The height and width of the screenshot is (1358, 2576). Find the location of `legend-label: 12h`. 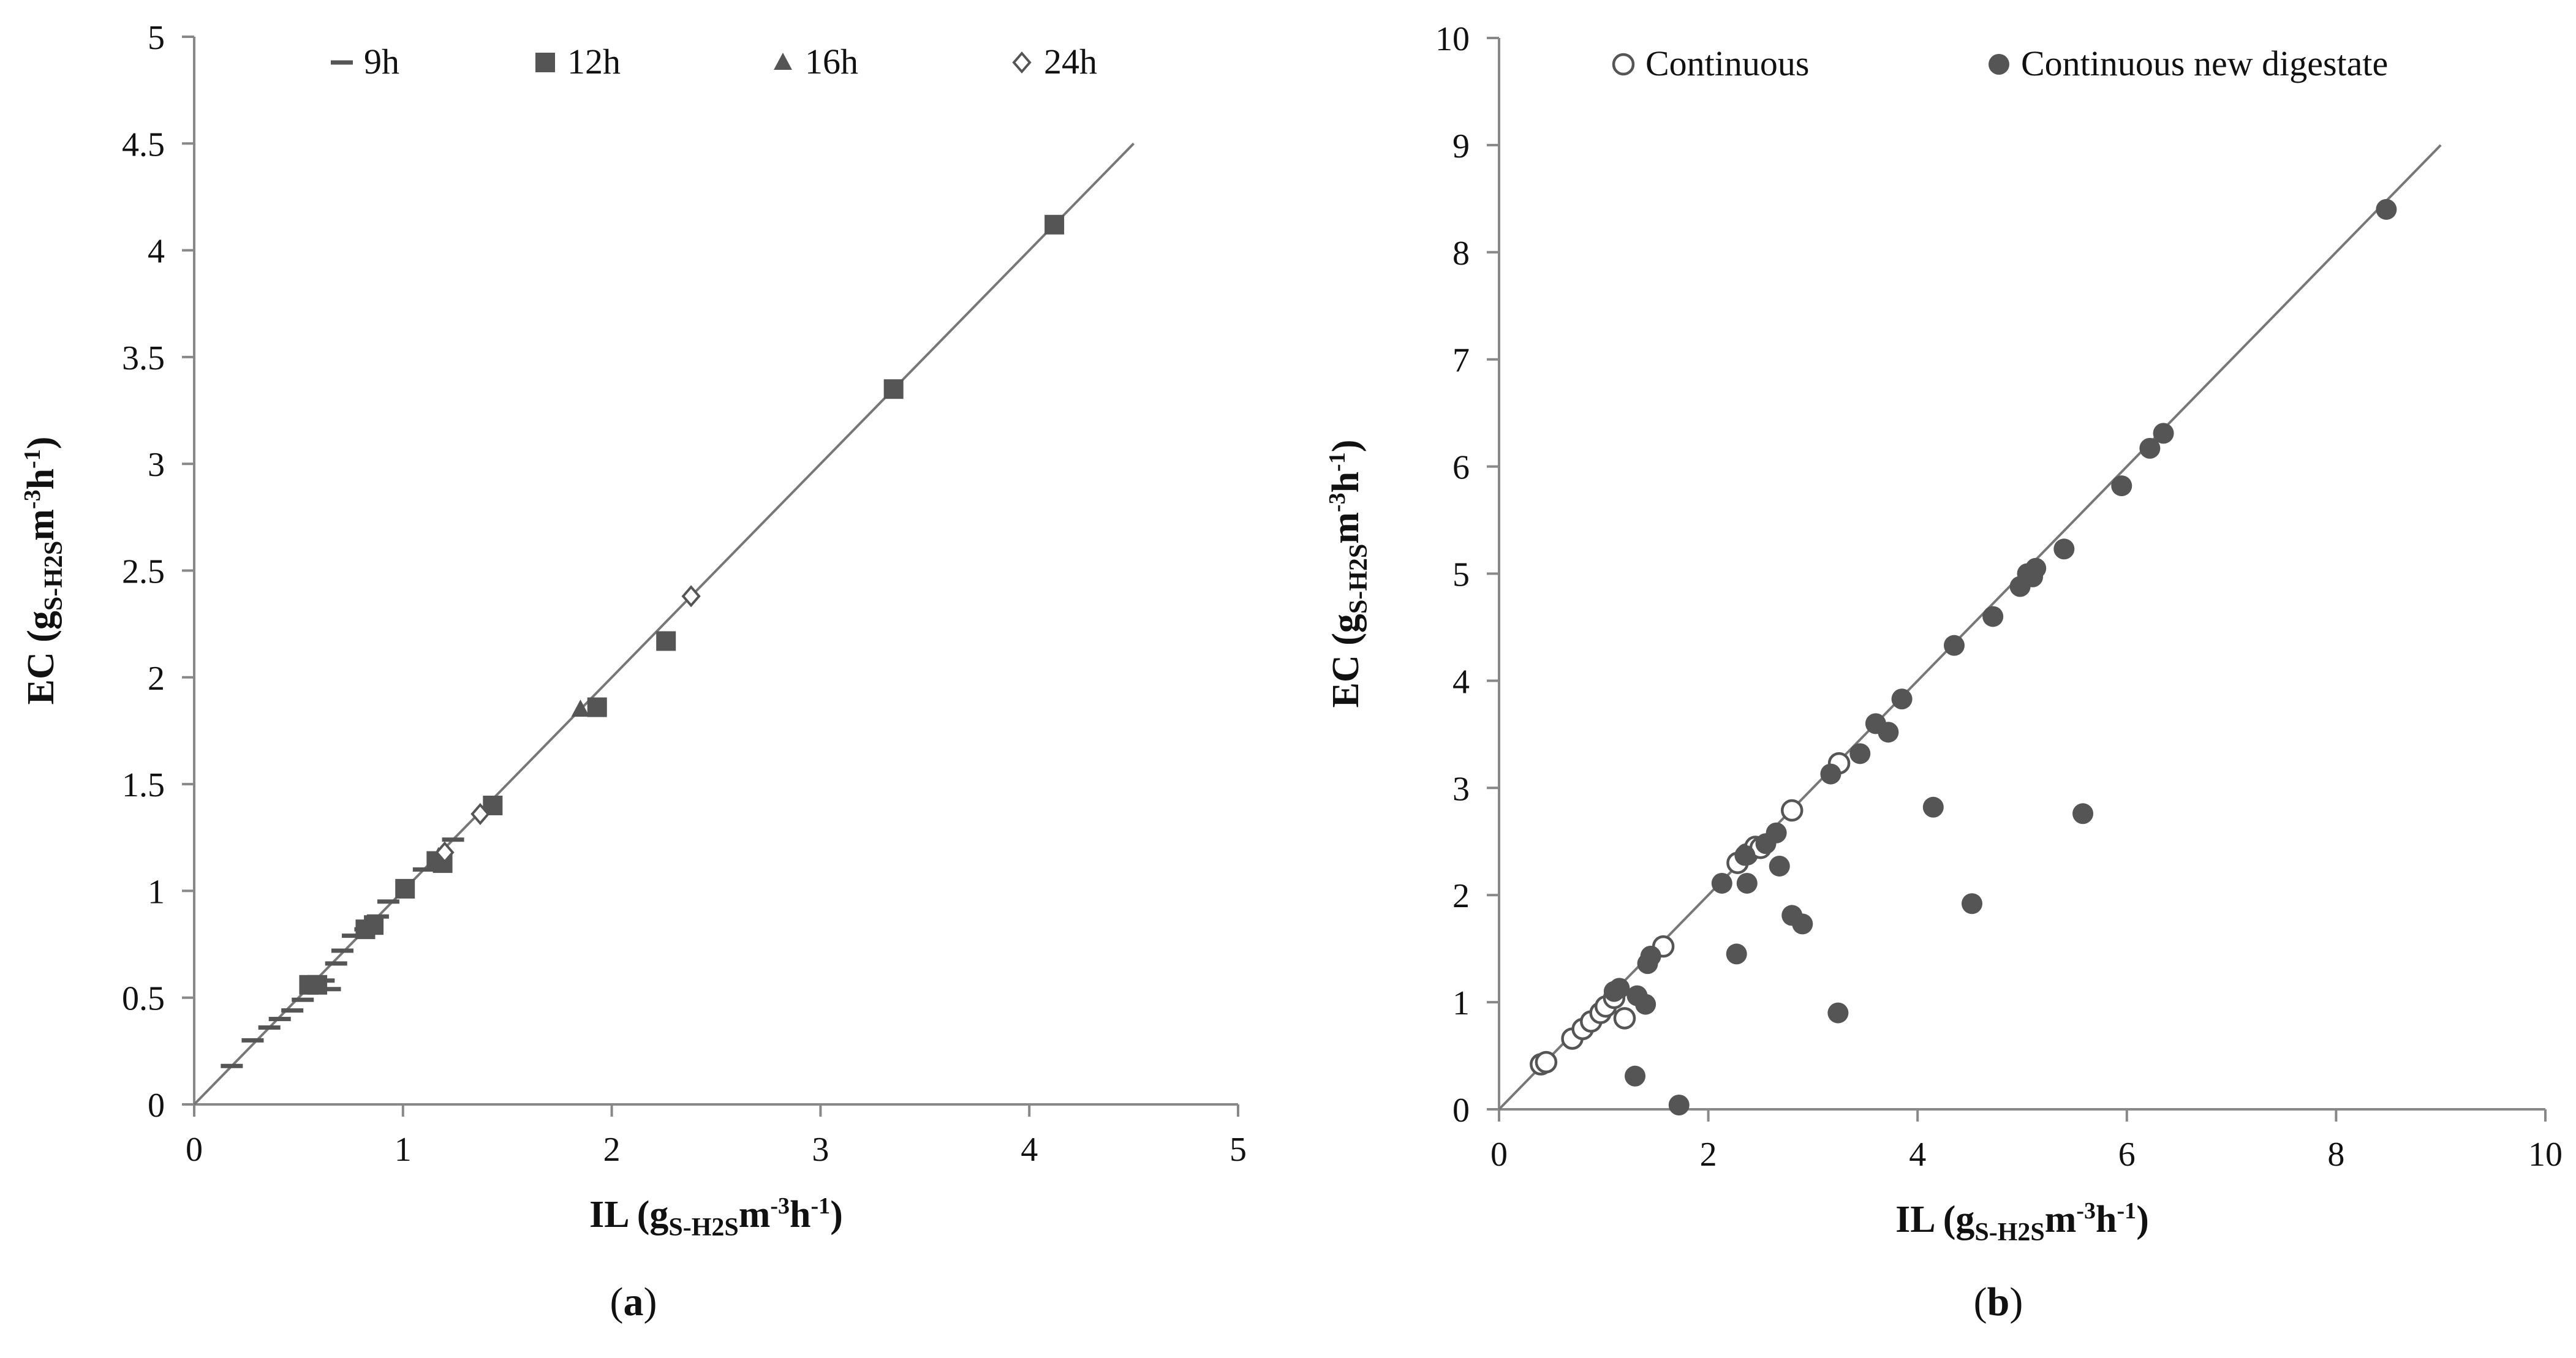

legend-label: 12h is located at coordinates (594, 61).